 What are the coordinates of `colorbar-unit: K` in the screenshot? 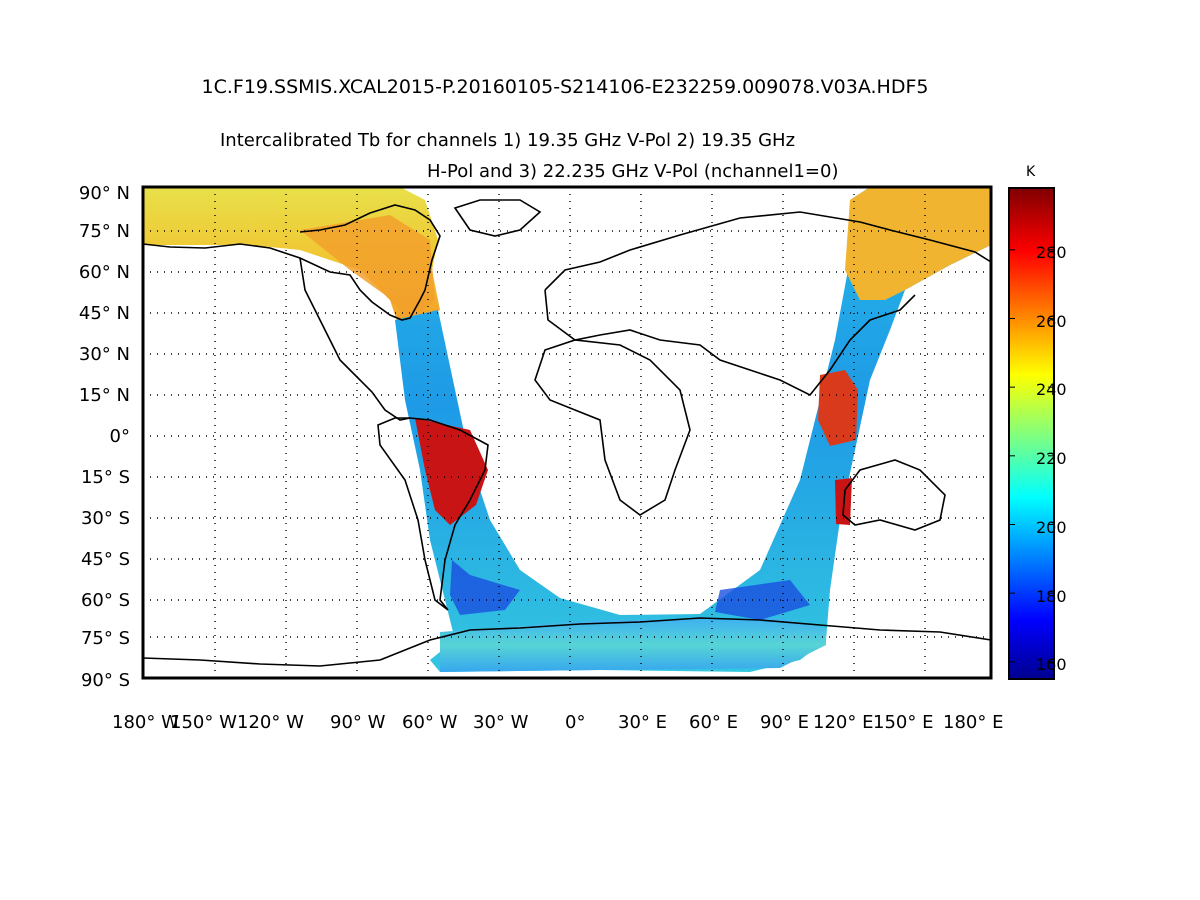 It's located at (1031, 172).